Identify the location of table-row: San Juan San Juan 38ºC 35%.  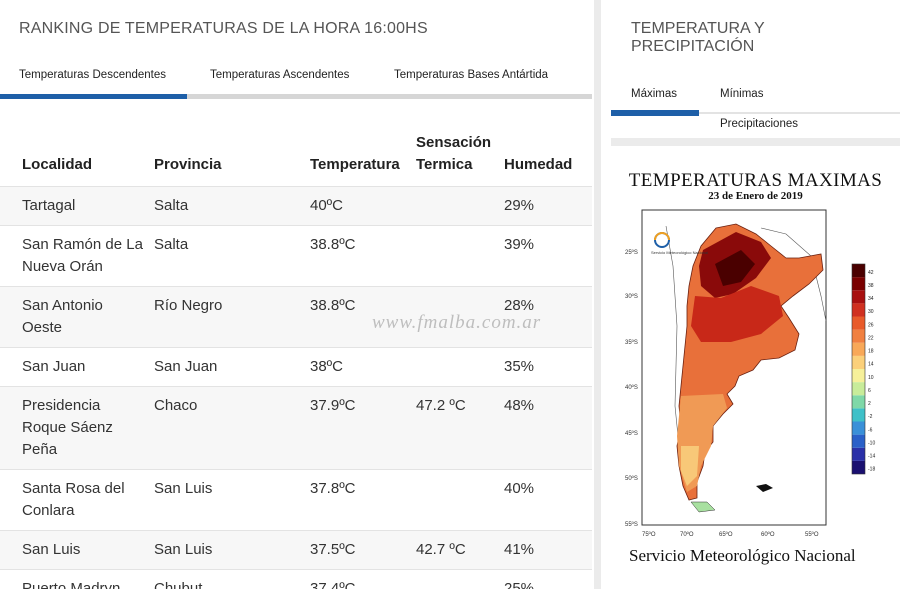
(296, 367).